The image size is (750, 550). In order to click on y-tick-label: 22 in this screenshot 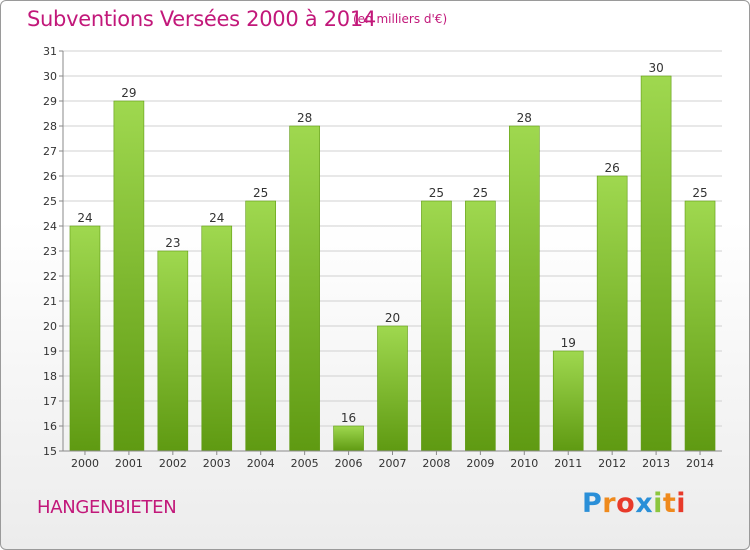, I will do `click(50, 276)`.